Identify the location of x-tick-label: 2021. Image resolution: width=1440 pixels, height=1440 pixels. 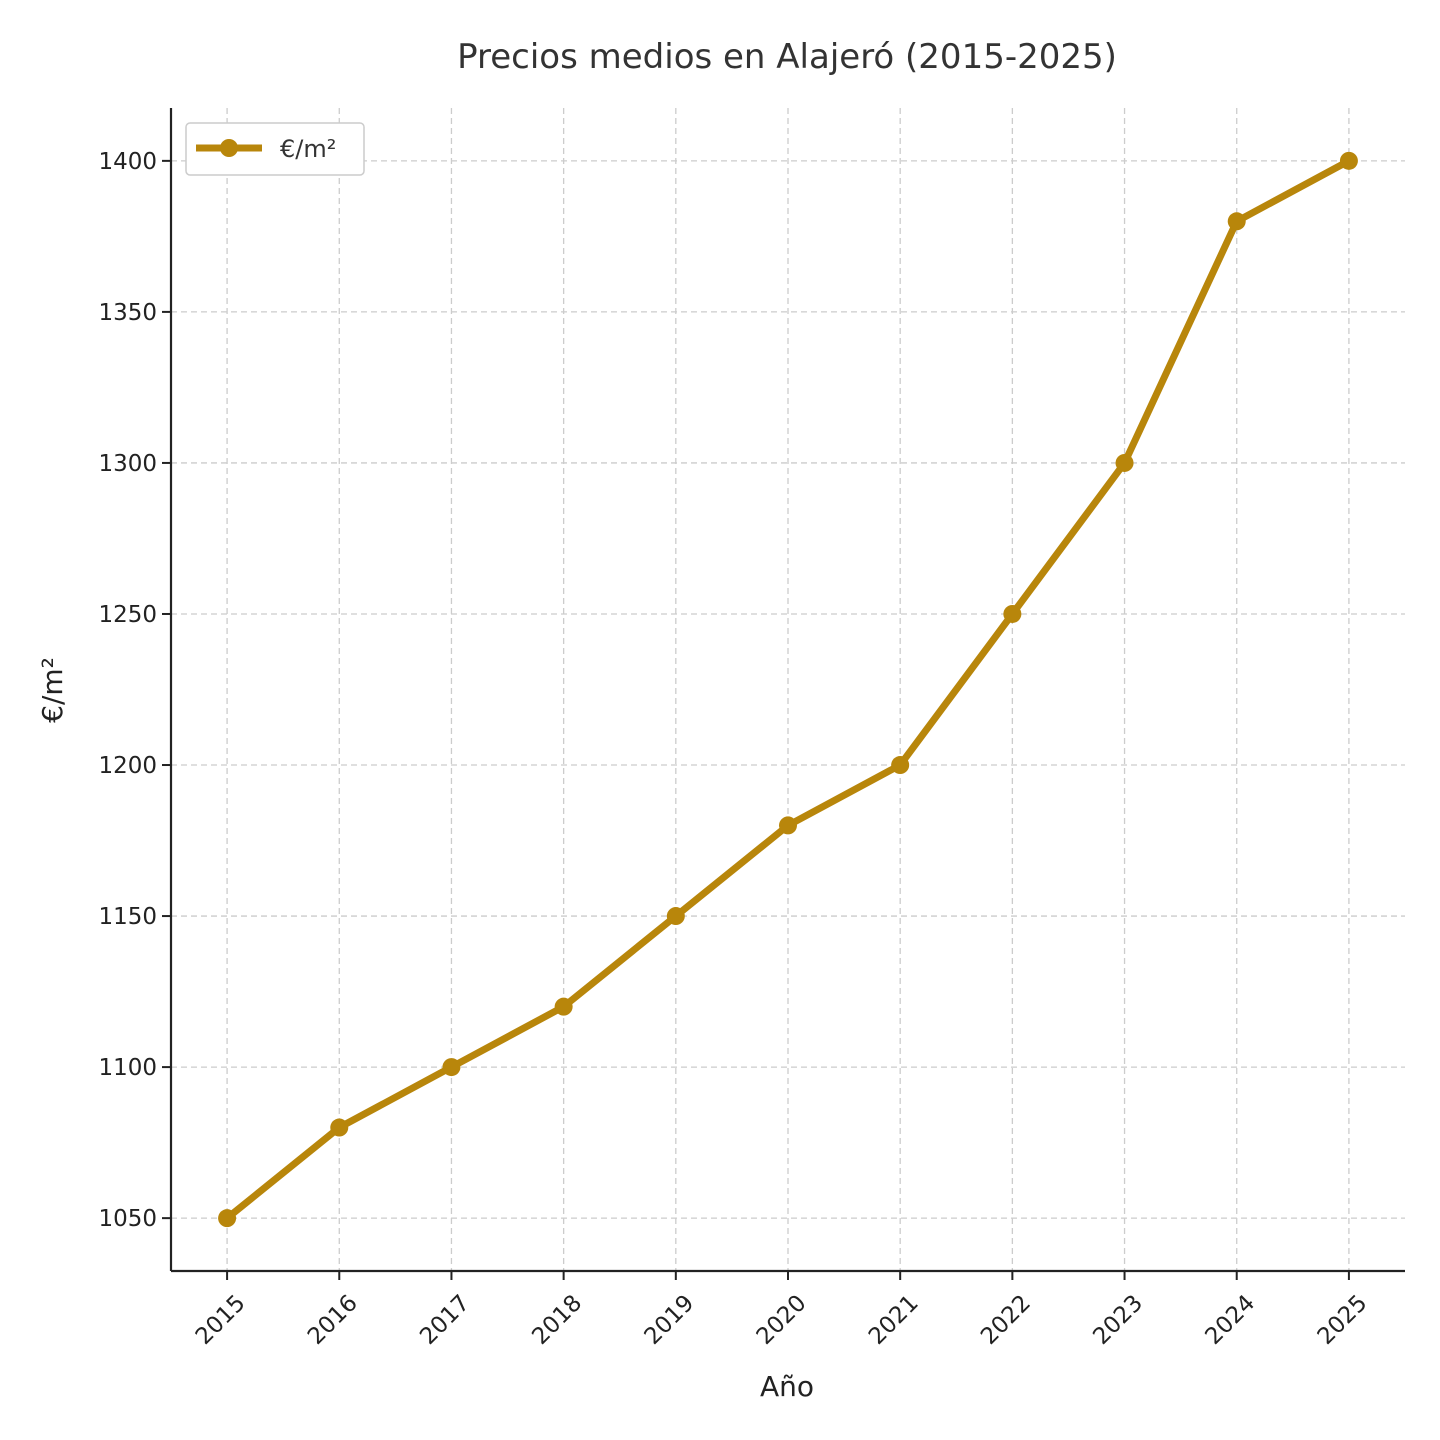
(894, 1320).